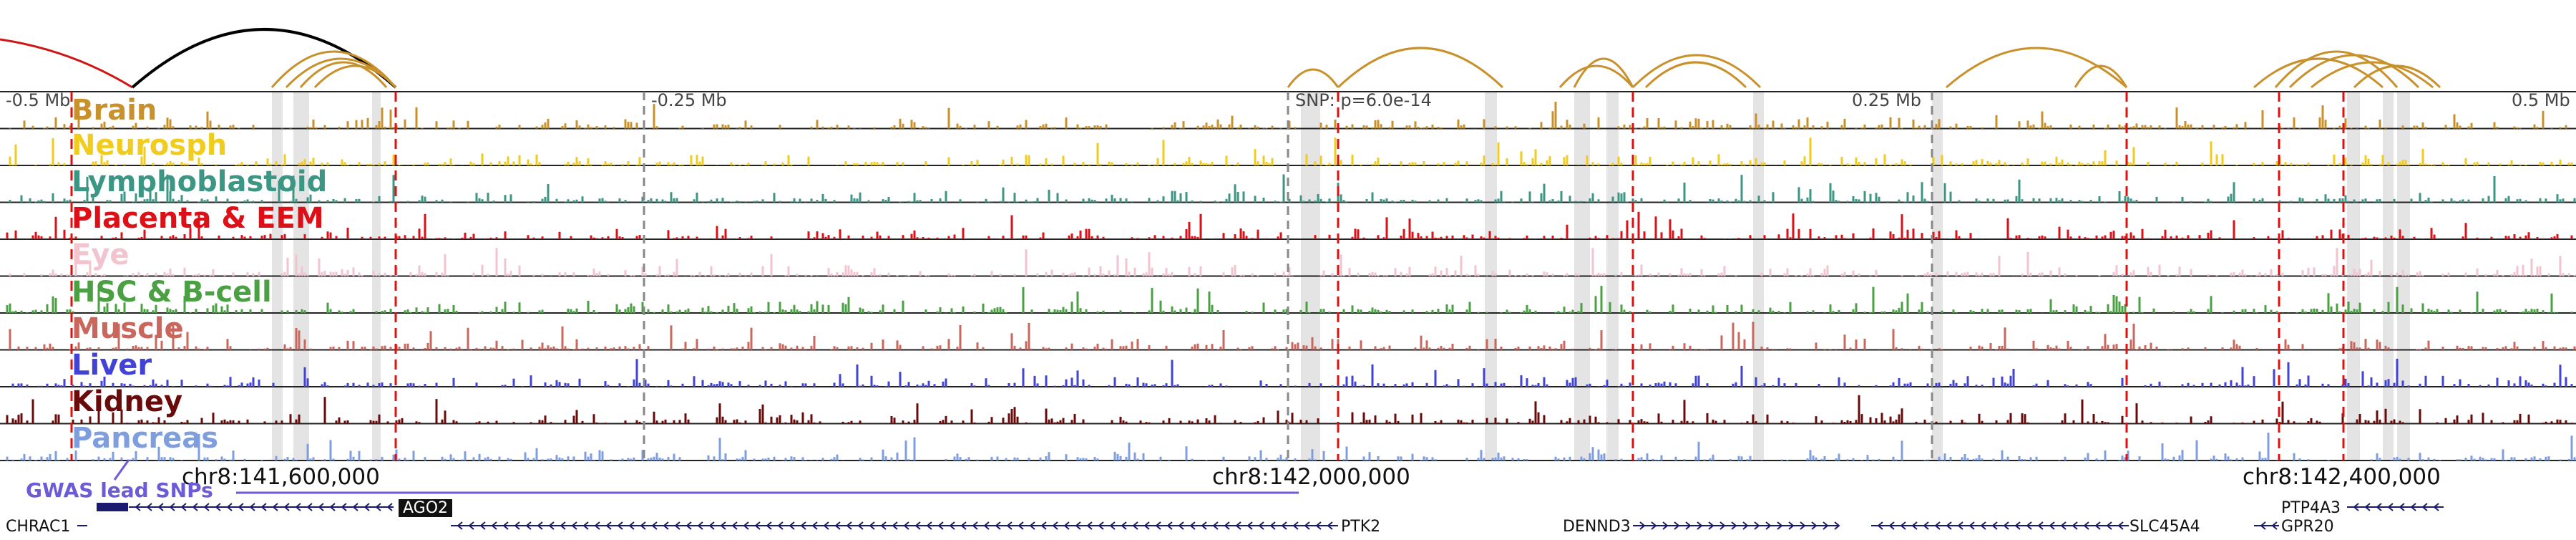 The image size is (2576, 540). What do you see at coordinates (2164, 527) in the screenshot?
I see `gene-label-slc45a4: SLC45A4` at bounding box center [2164, 527].